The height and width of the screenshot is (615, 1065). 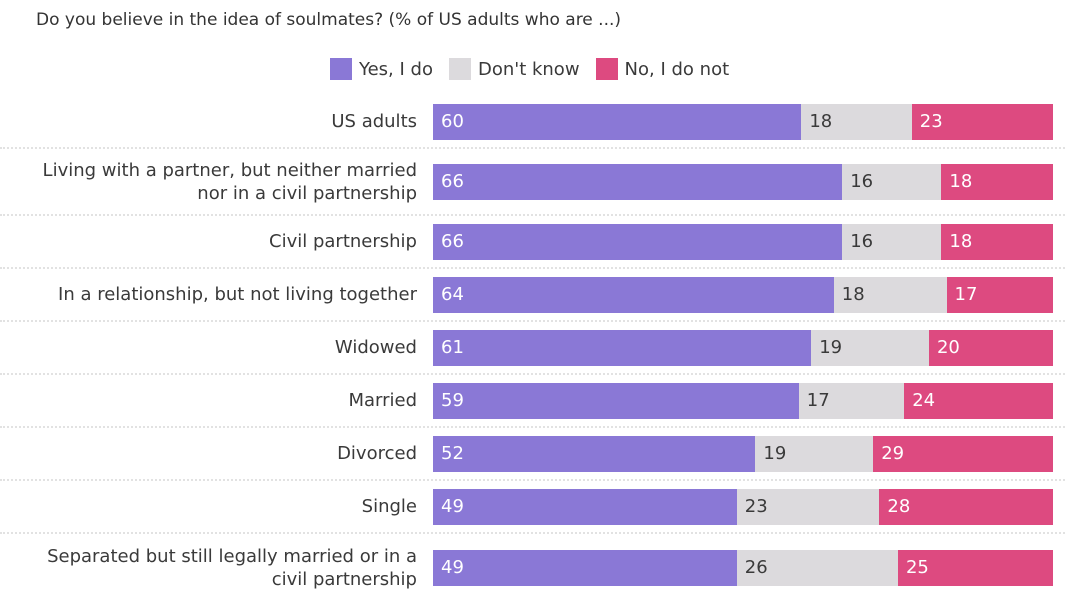 What do you see at coordinates (452, 453) in the screenshot?
I see `data-label: 52` at bounding box center [452, 453].